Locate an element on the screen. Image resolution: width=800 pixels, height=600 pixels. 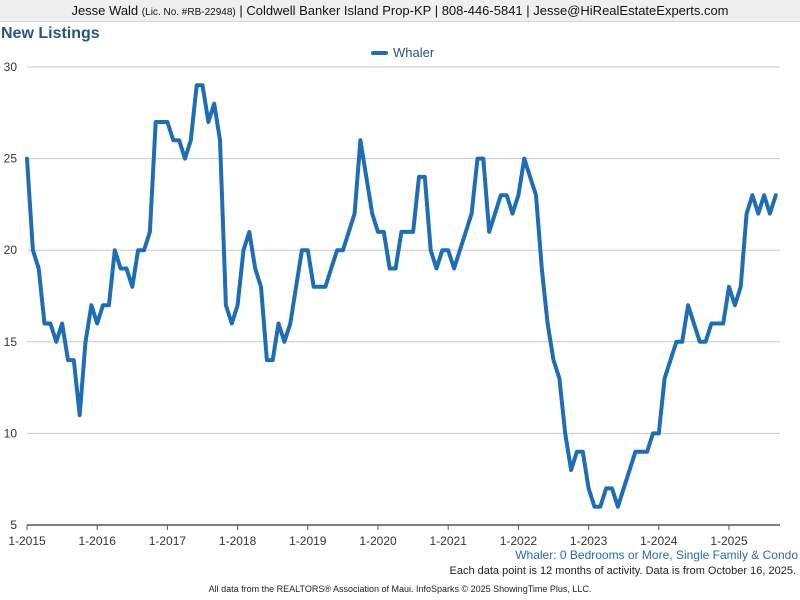
x-tick-label: 1-2017 is located at coordinates (168, 541).